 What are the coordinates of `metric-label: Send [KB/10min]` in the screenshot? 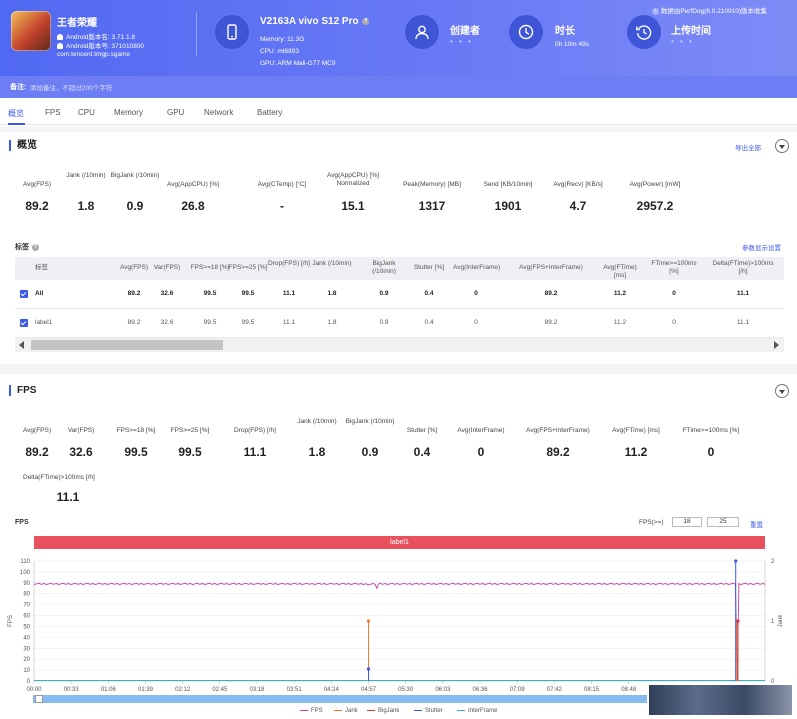 It's located at (508, 184).